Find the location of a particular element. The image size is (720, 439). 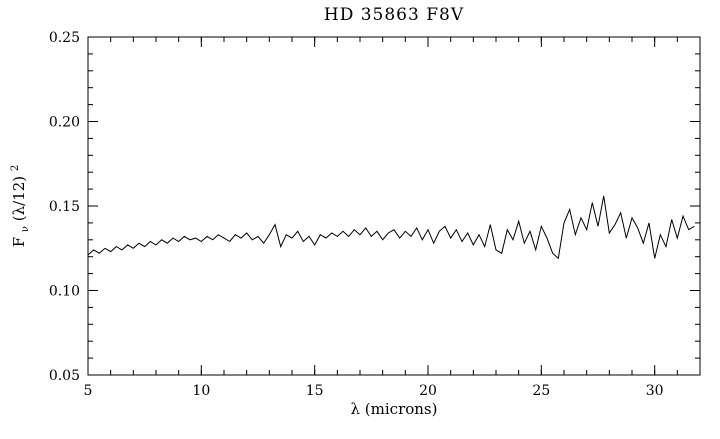

x-tick-label: 25 is located at coordinates (541, 391).